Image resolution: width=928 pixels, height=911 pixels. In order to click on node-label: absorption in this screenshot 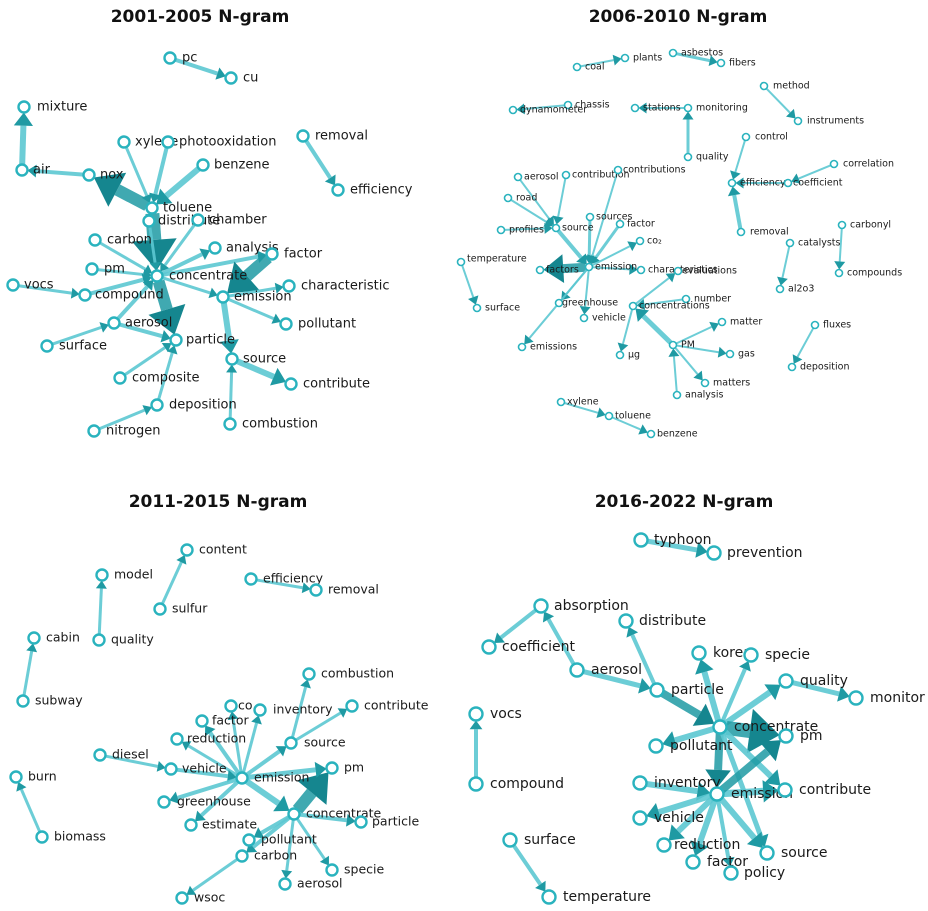, I will do `click(591, 606)`.